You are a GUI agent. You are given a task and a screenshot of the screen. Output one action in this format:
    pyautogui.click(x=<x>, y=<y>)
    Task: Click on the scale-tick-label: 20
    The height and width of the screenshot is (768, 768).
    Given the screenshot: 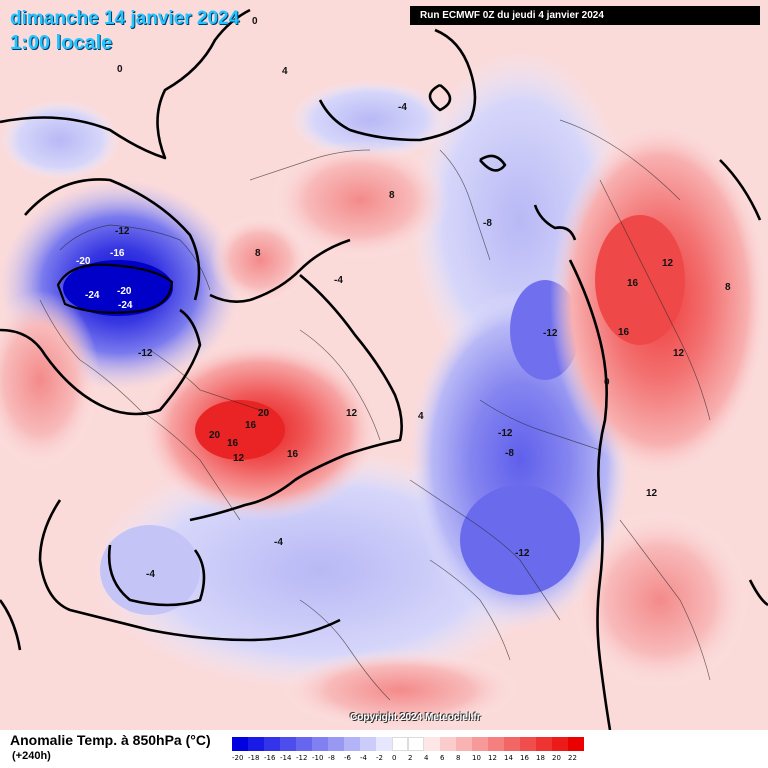 What is the action you would take?
    pyautogui.click(x=556, y=758)
    